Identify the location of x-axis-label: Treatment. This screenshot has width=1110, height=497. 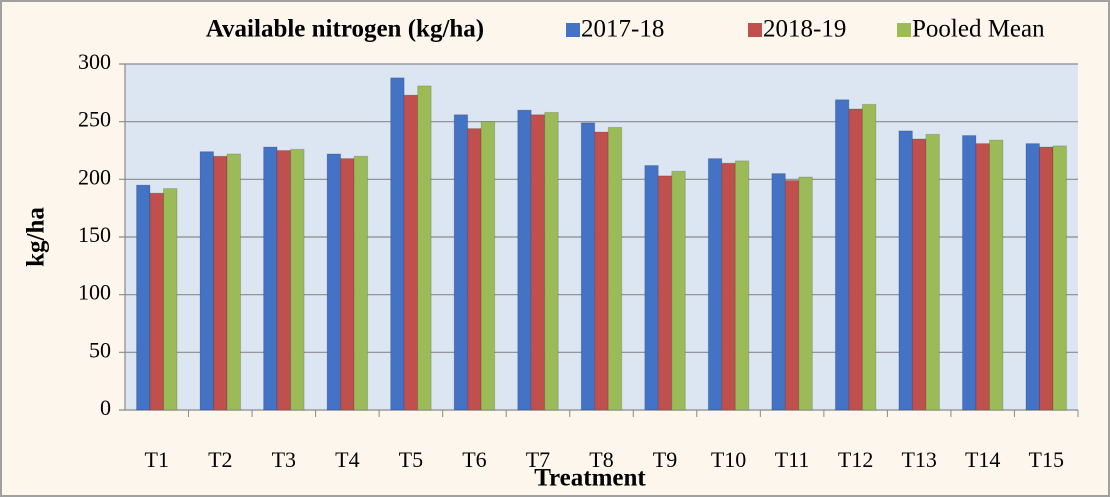
(590, 478).